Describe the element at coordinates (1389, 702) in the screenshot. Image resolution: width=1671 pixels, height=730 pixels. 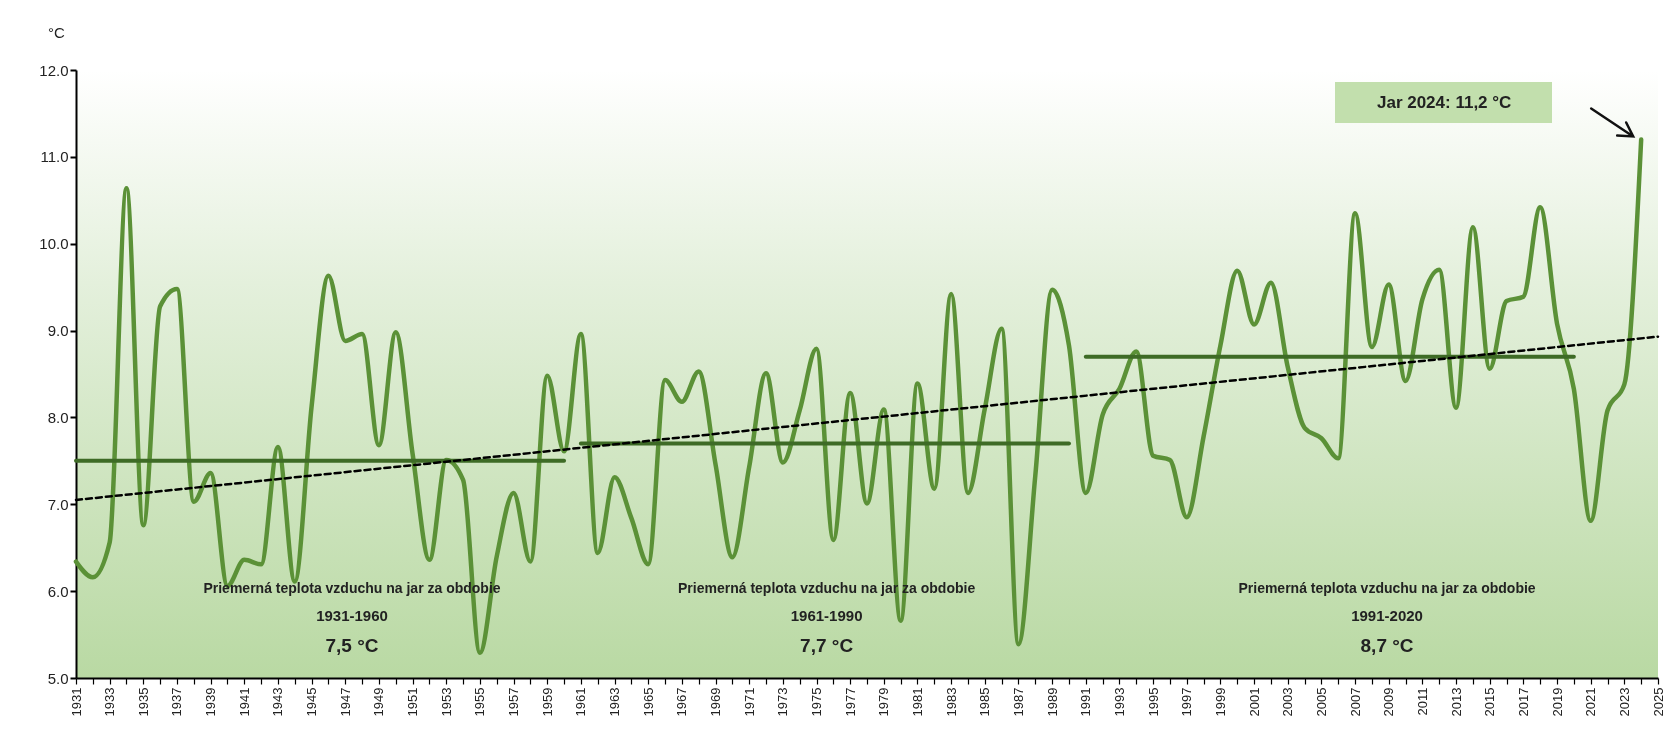
I see `x-tick-label: 2009` at that location.